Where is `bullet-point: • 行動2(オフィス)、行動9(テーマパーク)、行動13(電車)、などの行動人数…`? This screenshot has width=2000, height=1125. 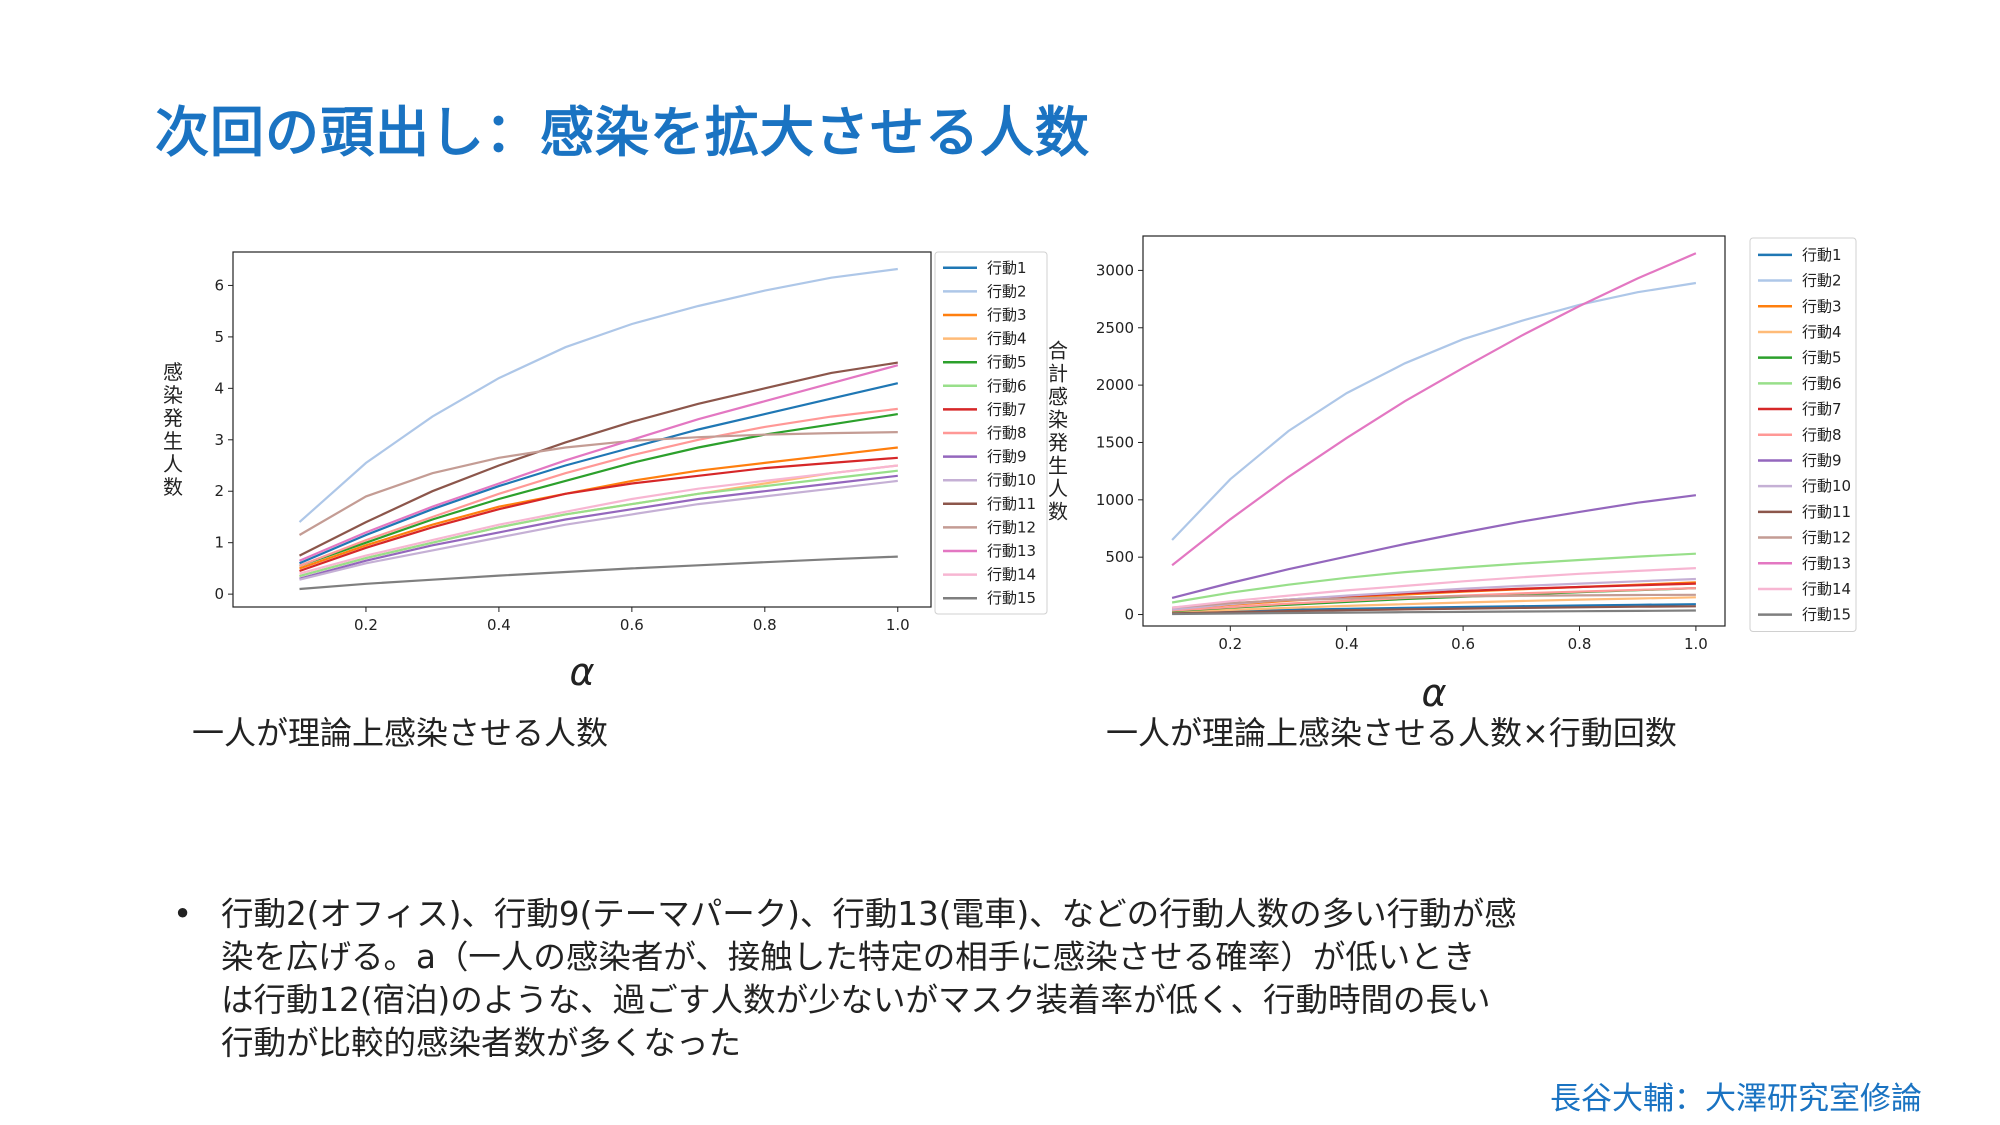
bullet-point: • 行動2(オフィス)、行動9(テーマパーク)、行動13(電車)、などの行動人数… is located at coordinates (1025, 979).